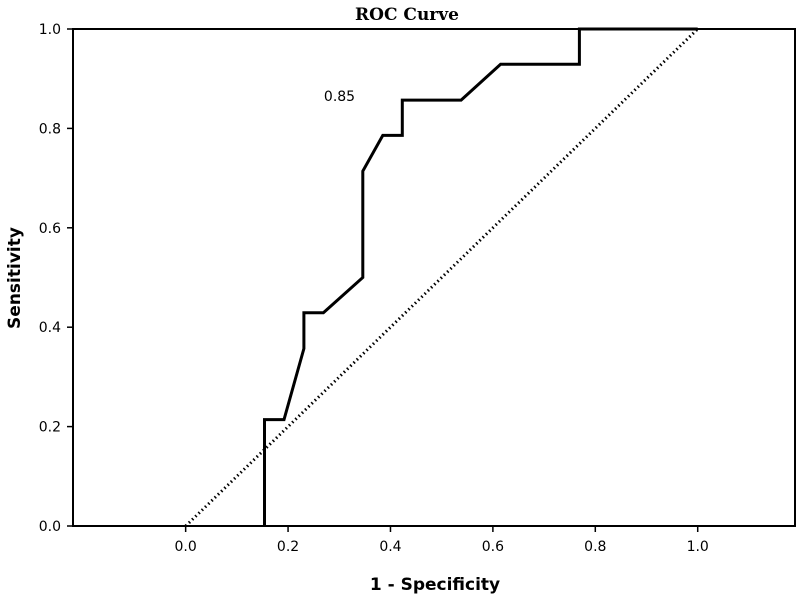 The width and height of the screenshot is (800, 601). Describe the element at coordinates (50, 229) in the screenshot. I see `y-tick-label: 0.6` at that location.